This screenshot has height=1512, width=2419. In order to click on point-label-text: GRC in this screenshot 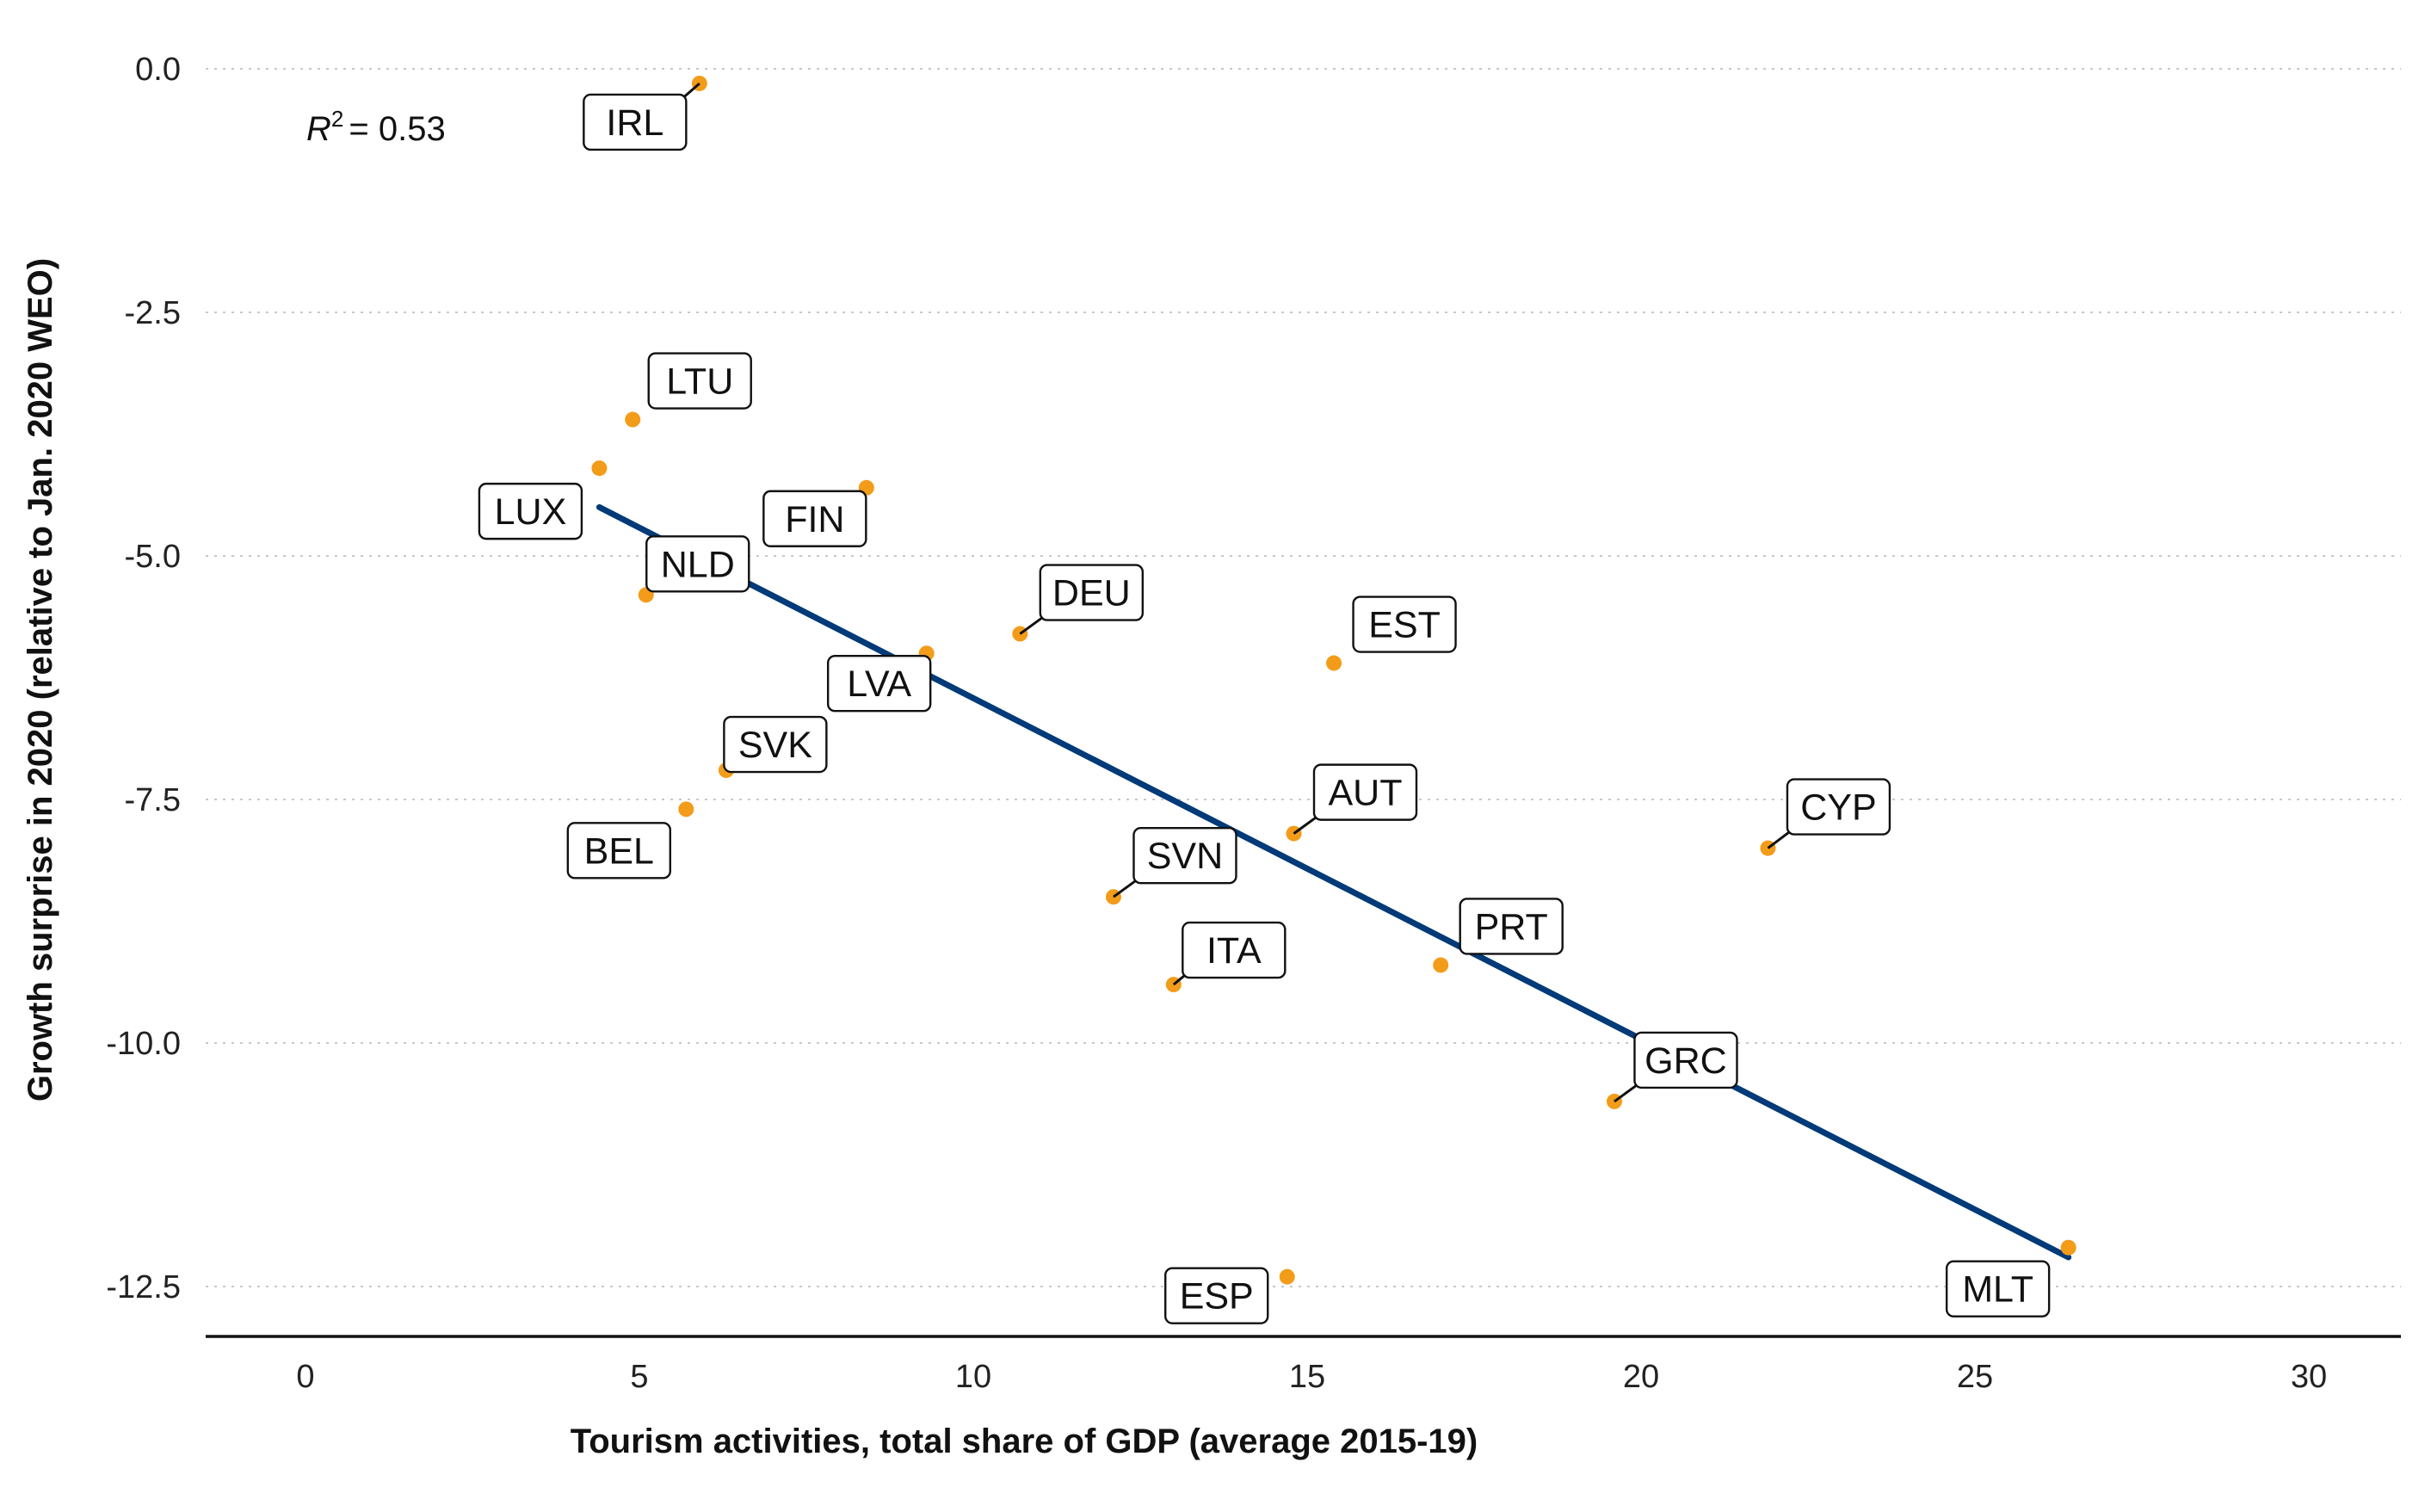, I will do `click(1686, 1061)`.